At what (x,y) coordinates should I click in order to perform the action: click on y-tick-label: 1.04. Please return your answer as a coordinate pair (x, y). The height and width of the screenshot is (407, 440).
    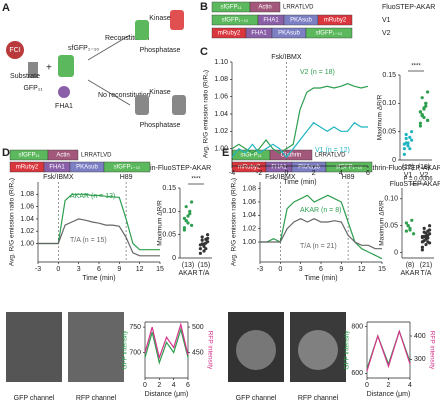
    Looking at the image, I should click on (249, 215).